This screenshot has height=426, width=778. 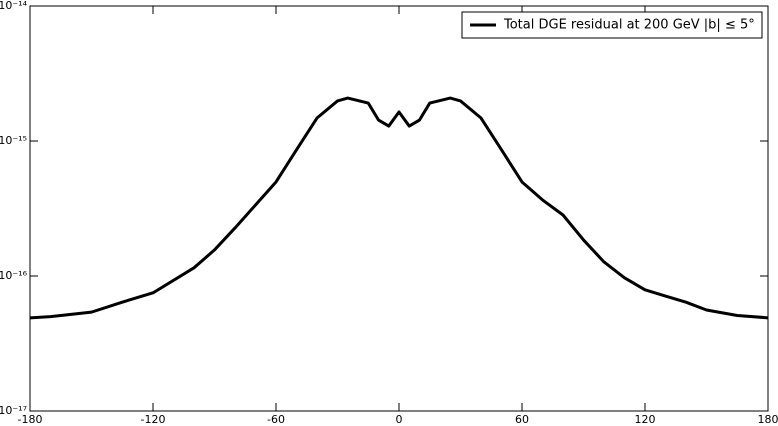 I want to click on y-tick-label: 10⁻¹⁴, so click(x=14, y=6).